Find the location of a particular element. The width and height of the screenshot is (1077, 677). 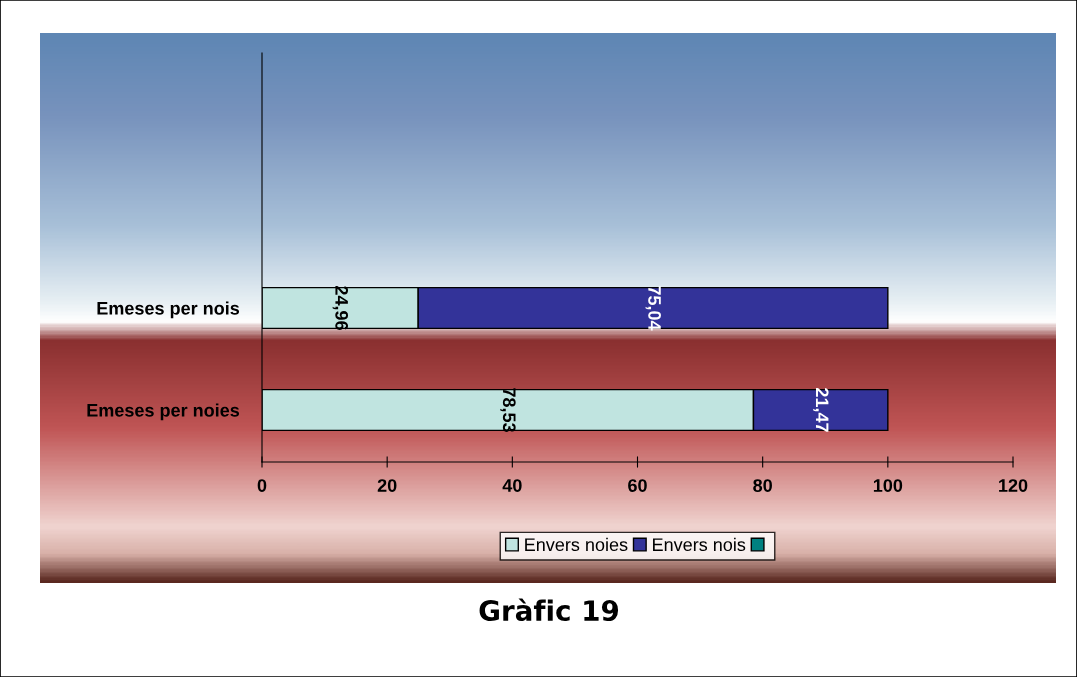

x-tick-label: 60 is located at coordinates (637, 485).